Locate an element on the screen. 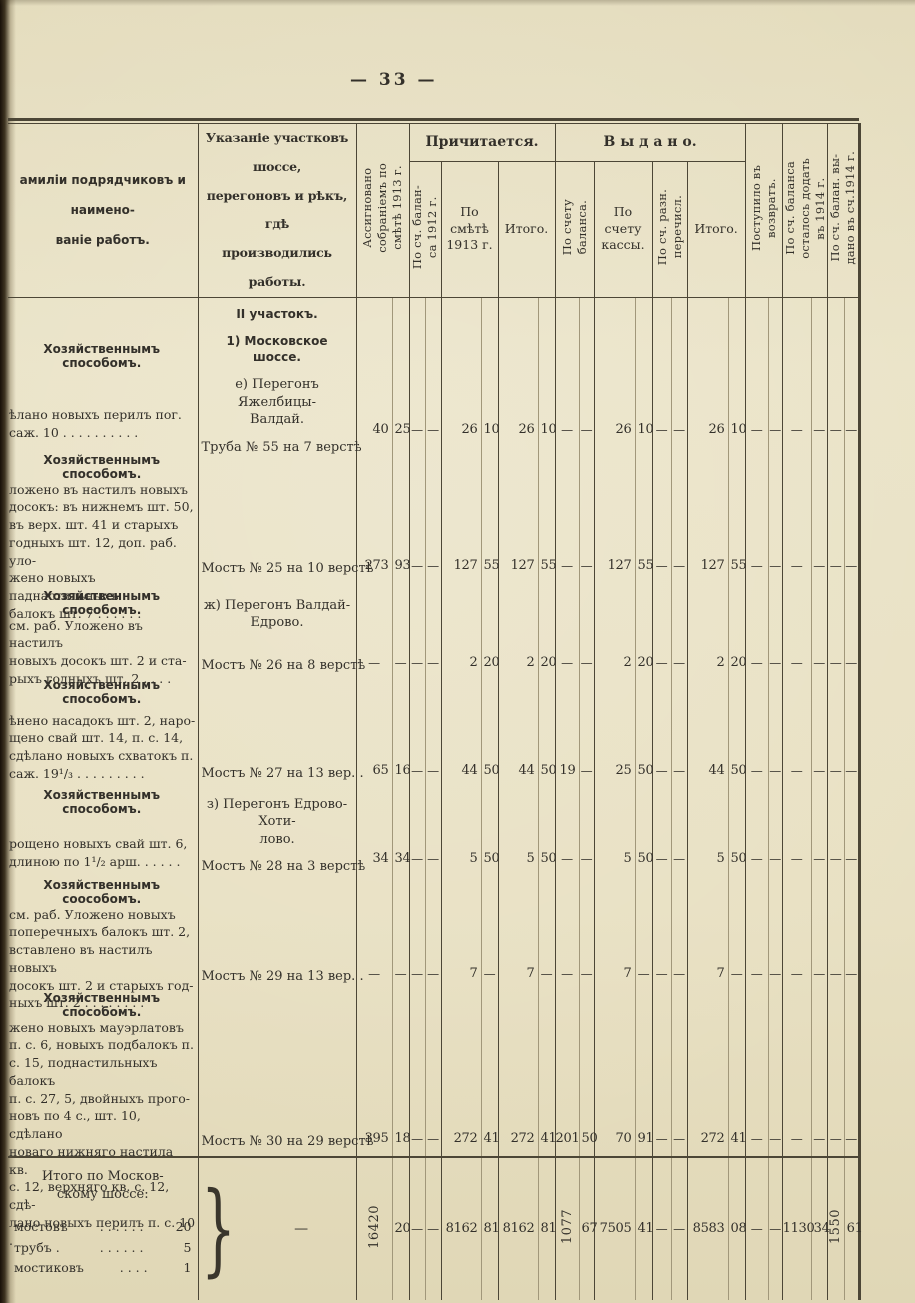 The image size is (915, 1303). location-cell: Мостъ № 29 на 13 вер. . is located at coordinates (280, 934).